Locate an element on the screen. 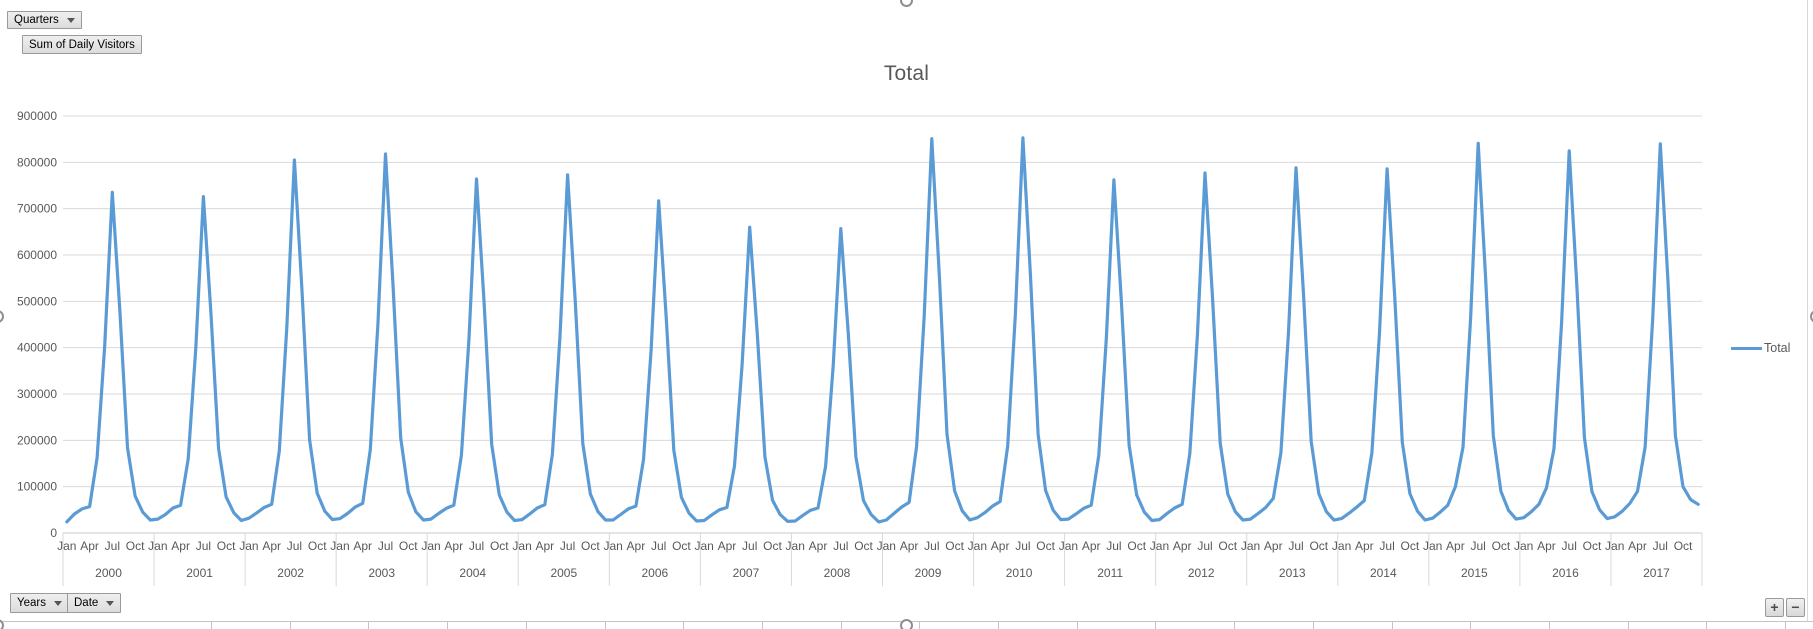 Image resolution: width=1813 pixels, height=629 pixels. chart-title: Total is located at coordinates (906, 73).